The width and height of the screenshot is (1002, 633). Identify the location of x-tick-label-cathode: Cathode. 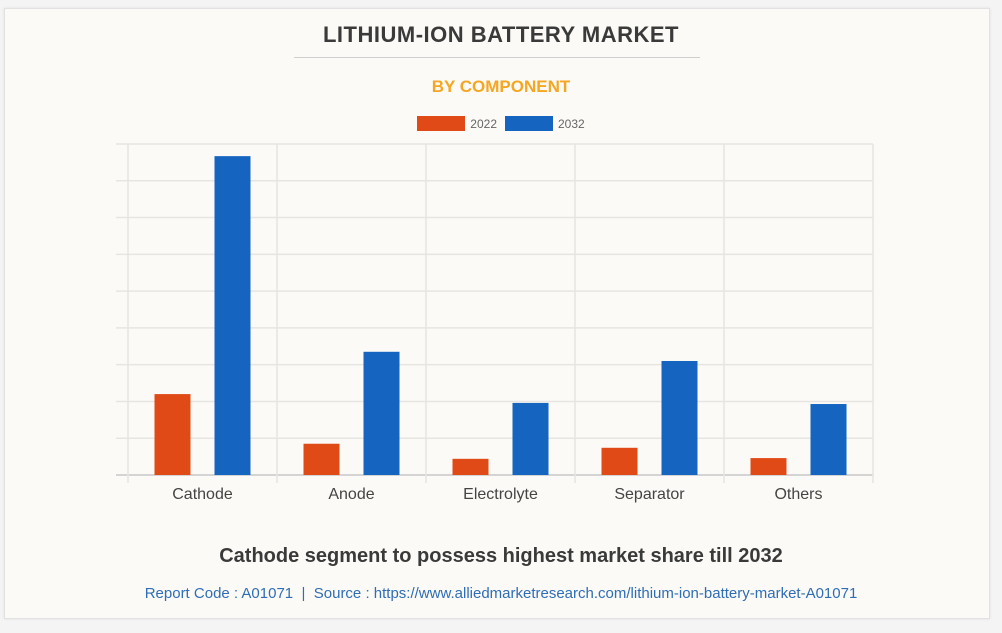
(202, 494).